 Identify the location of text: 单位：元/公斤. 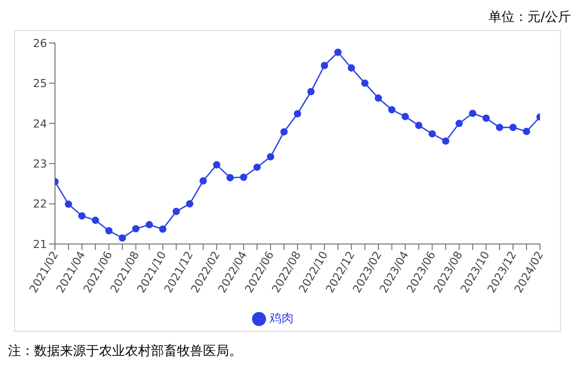
(530, 18).